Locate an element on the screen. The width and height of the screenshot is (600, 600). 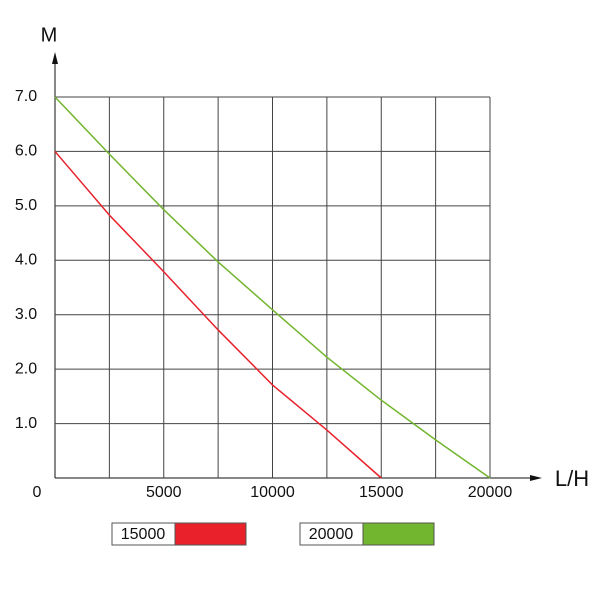
y-tick-label: 7.0 is located at coordinates (26, 96).